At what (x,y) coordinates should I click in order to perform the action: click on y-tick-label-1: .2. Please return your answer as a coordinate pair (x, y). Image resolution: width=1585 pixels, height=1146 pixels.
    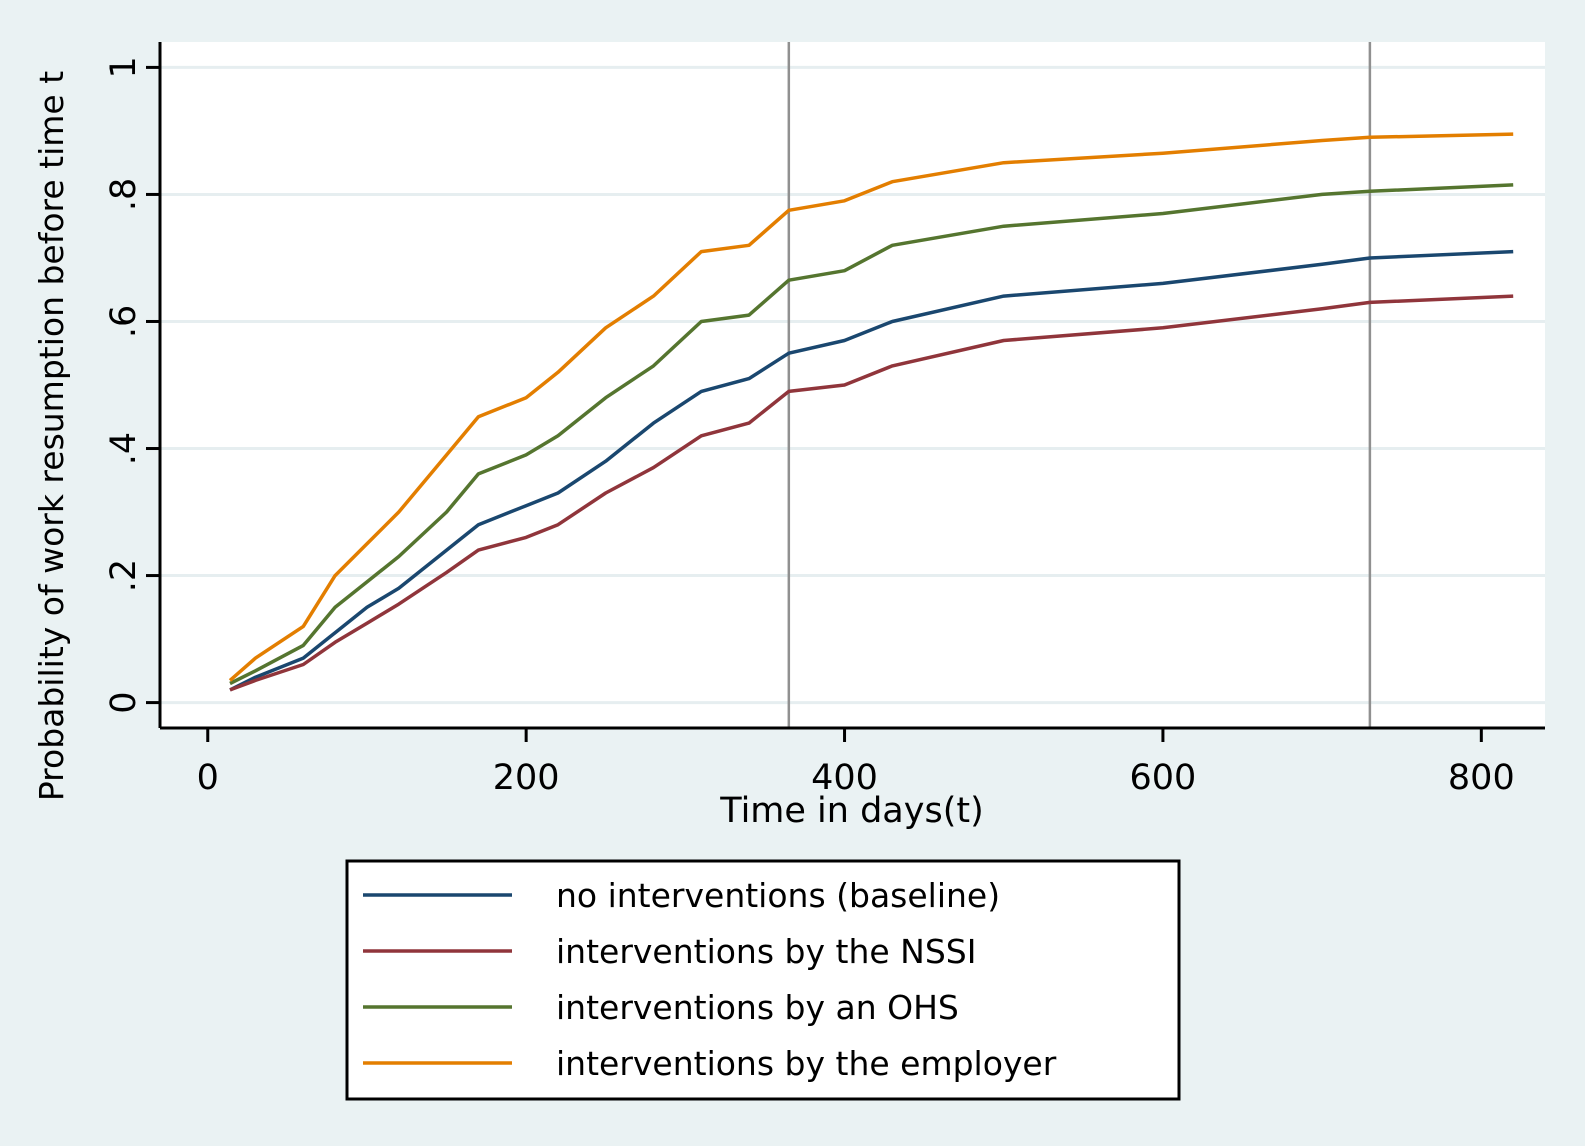
    Looking at the image, I should click on (124, 575).